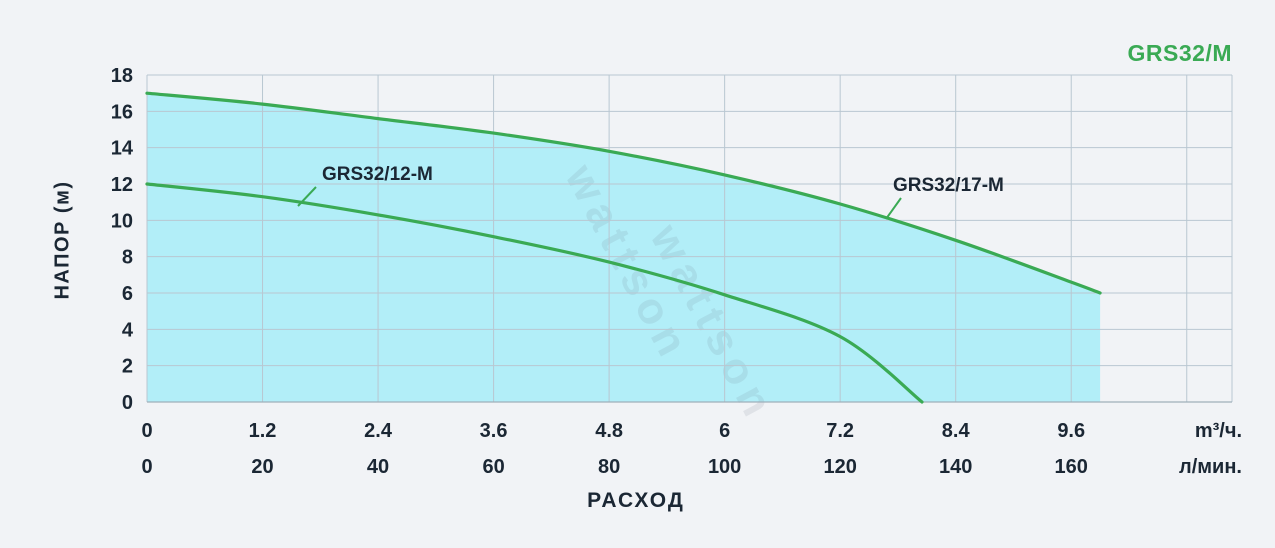 The height and width of the screenshot is (548, 1275). Describe the element at coordinates (122, 221) in the screenshot. I see `y-tick-label: 10` at that location.